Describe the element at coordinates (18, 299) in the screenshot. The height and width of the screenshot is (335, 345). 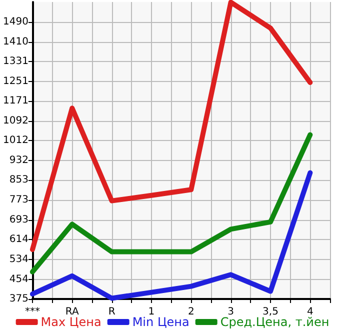
I see `y-tick-label: 375` at that location.